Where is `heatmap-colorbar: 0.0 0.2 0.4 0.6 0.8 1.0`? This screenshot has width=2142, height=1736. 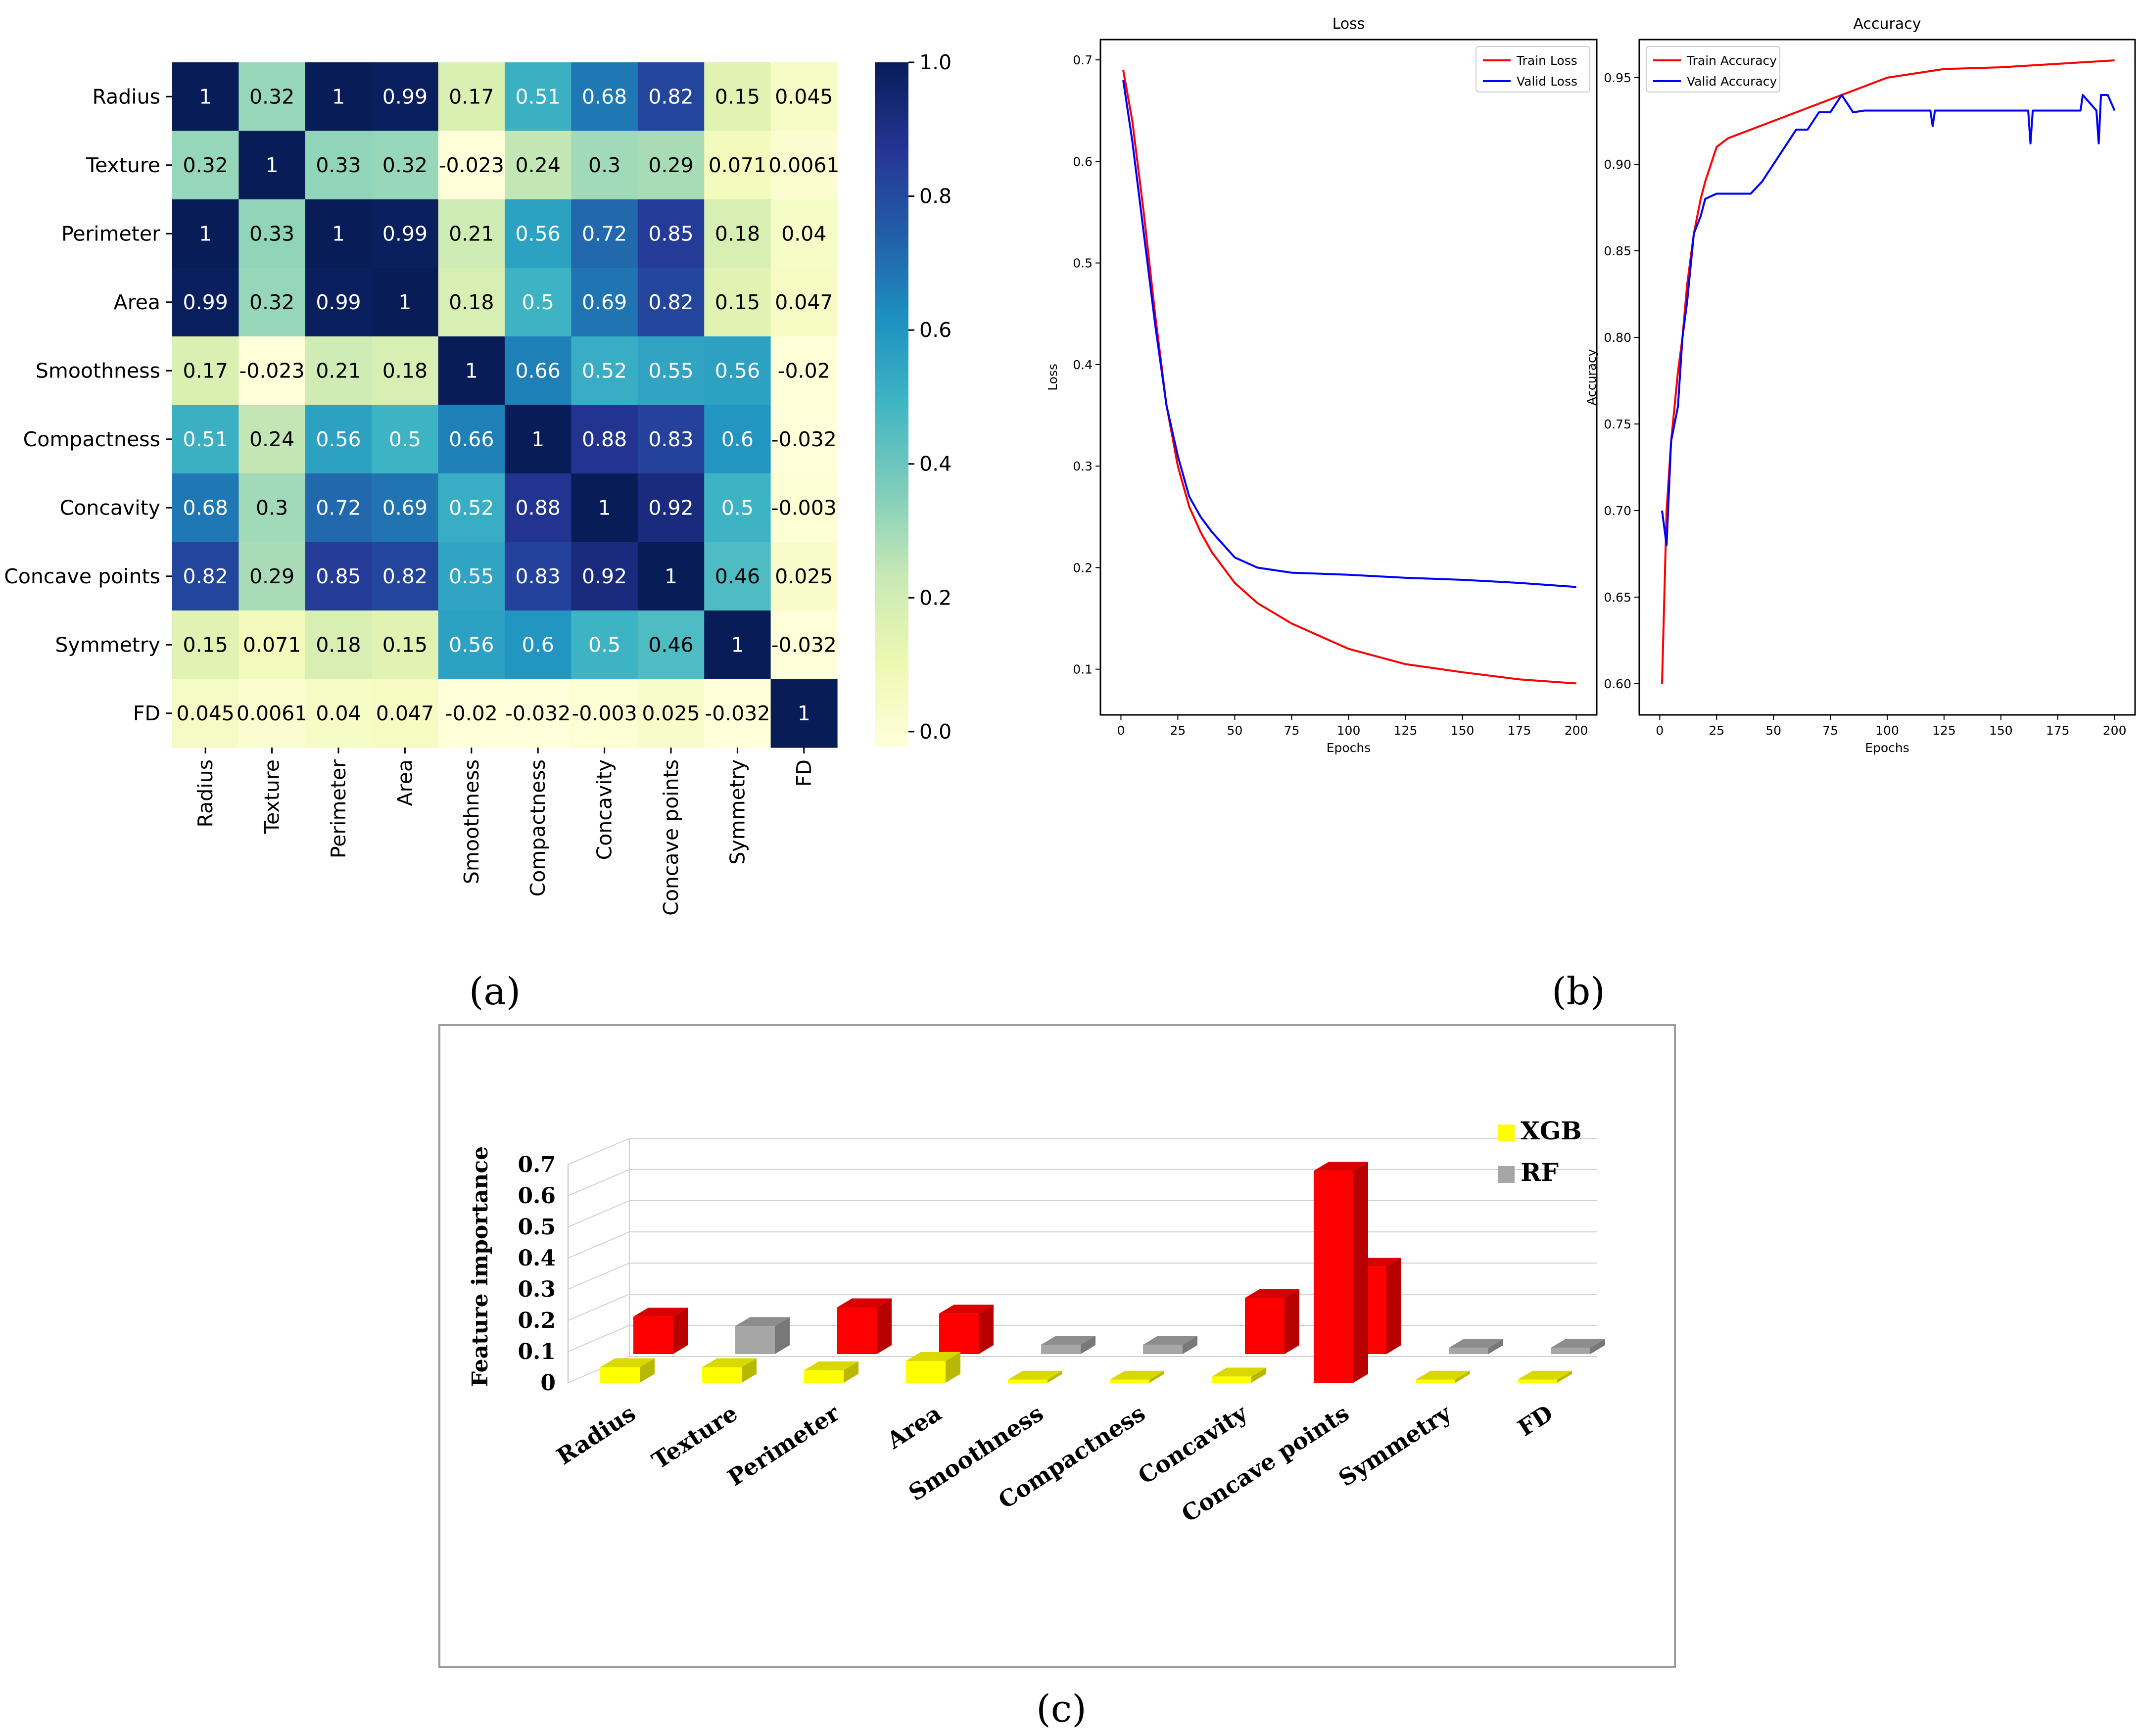
heatmap-colorbar: 0.0 0.2 0.4 0.6 0.8 1.0 is located at coordinates (913, 398).